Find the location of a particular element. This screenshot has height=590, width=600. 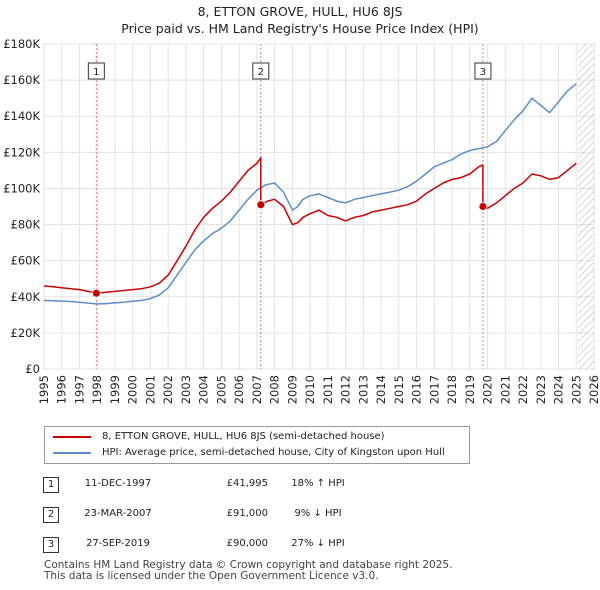

sale-badge: 1 is located at coordinates (51, 485).